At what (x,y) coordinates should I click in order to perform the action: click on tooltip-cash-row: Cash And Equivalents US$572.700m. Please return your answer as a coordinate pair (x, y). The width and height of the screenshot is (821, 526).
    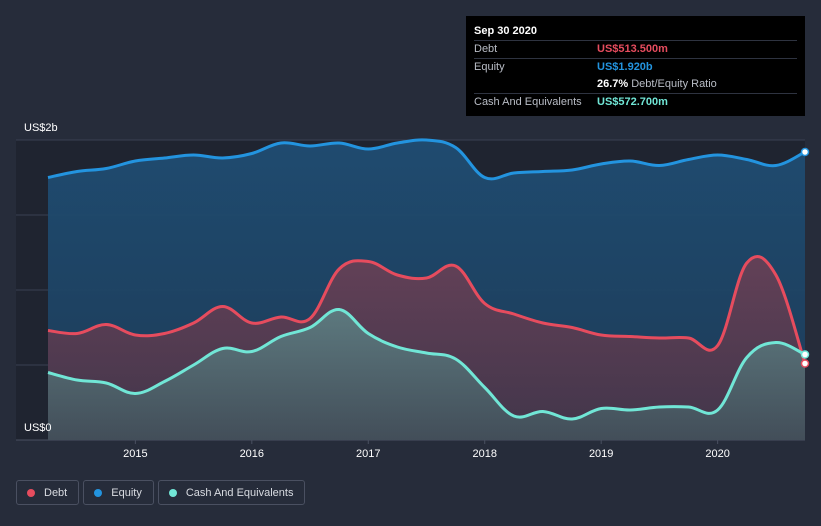
    Looking at the image, I should click on (635, 102).